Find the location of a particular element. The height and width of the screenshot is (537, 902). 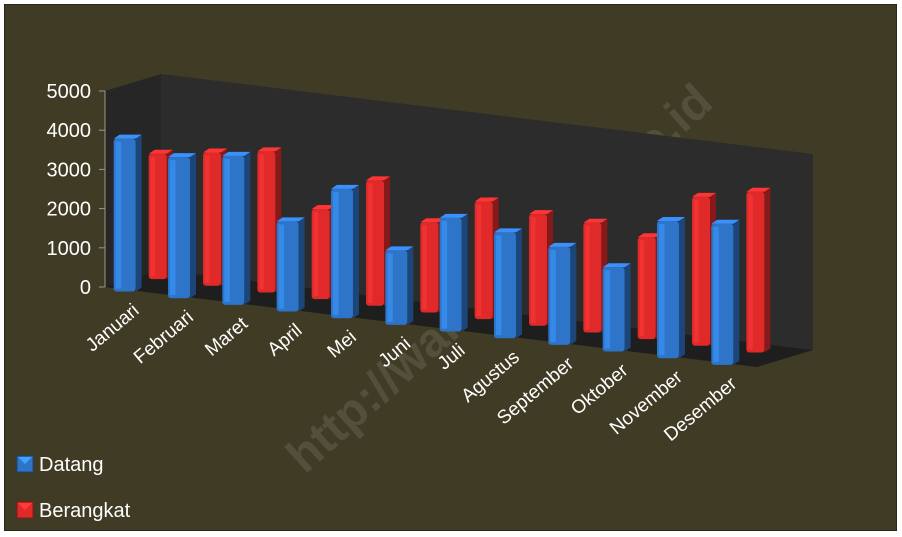

bar-datang-oktober-highlight is located at coordinates (607, 309).